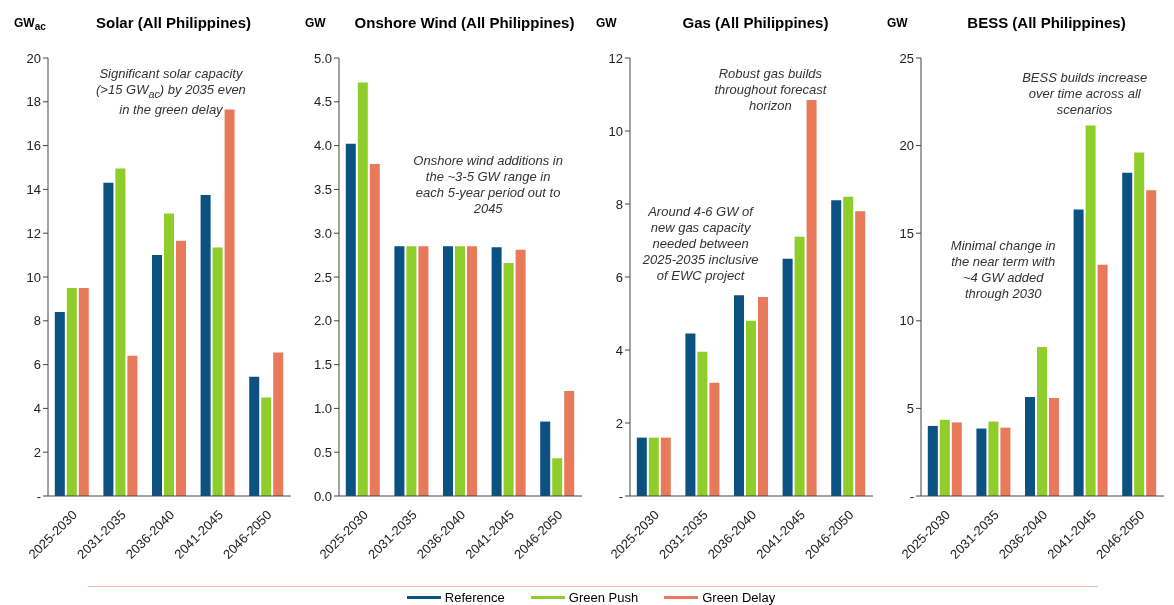 Image resolution: width=1174 pixels, height=605 pixels. I want to click on annotation: Onshore wind additions in the ~3-5 GW range in each 5-year period out to 2045, so click(488, 185).